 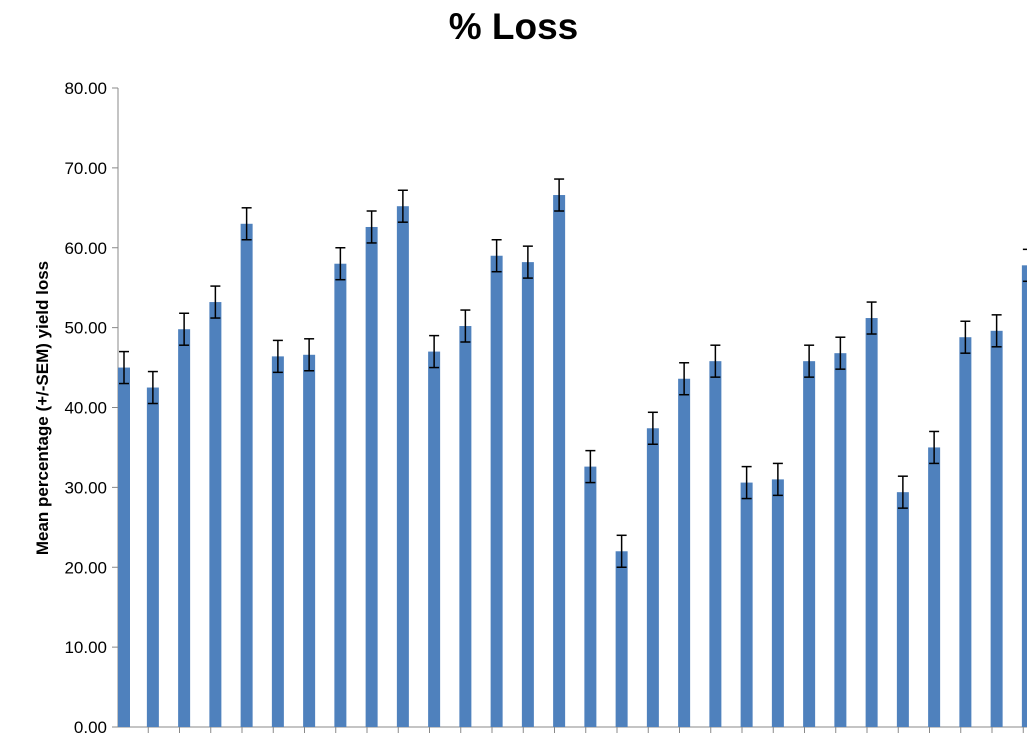 I want to click on y-tick-label: 0.00, so click(x=90, y=727).